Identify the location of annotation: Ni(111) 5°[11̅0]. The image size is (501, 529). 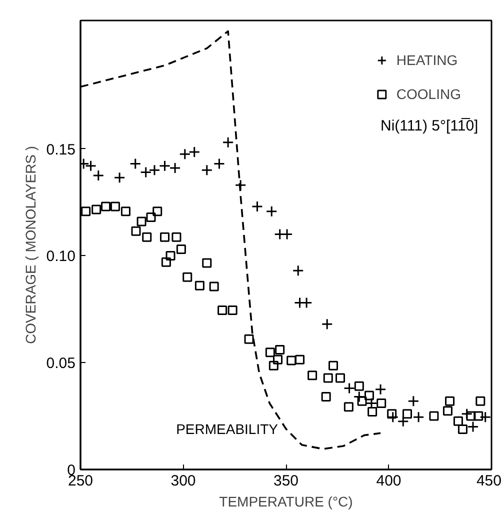
(429, 126).